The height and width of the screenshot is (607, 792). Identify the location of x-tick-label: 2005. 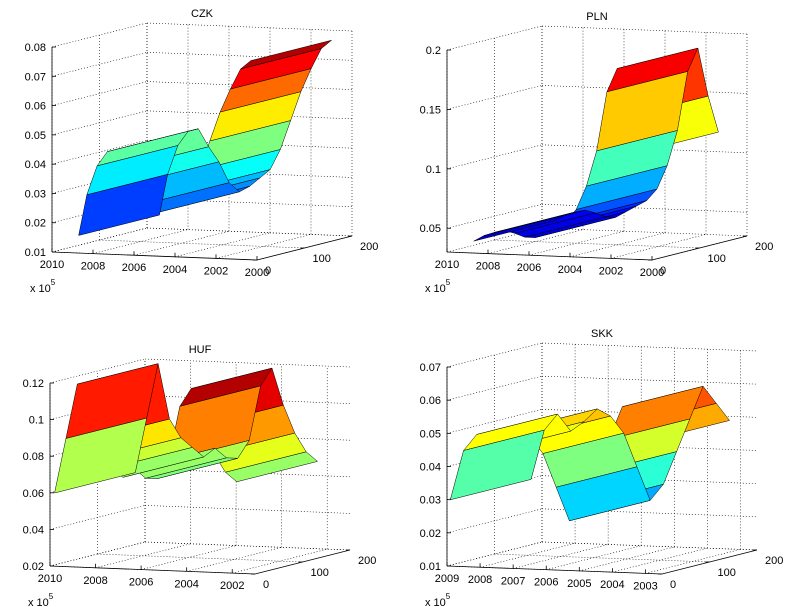
(579, 584).